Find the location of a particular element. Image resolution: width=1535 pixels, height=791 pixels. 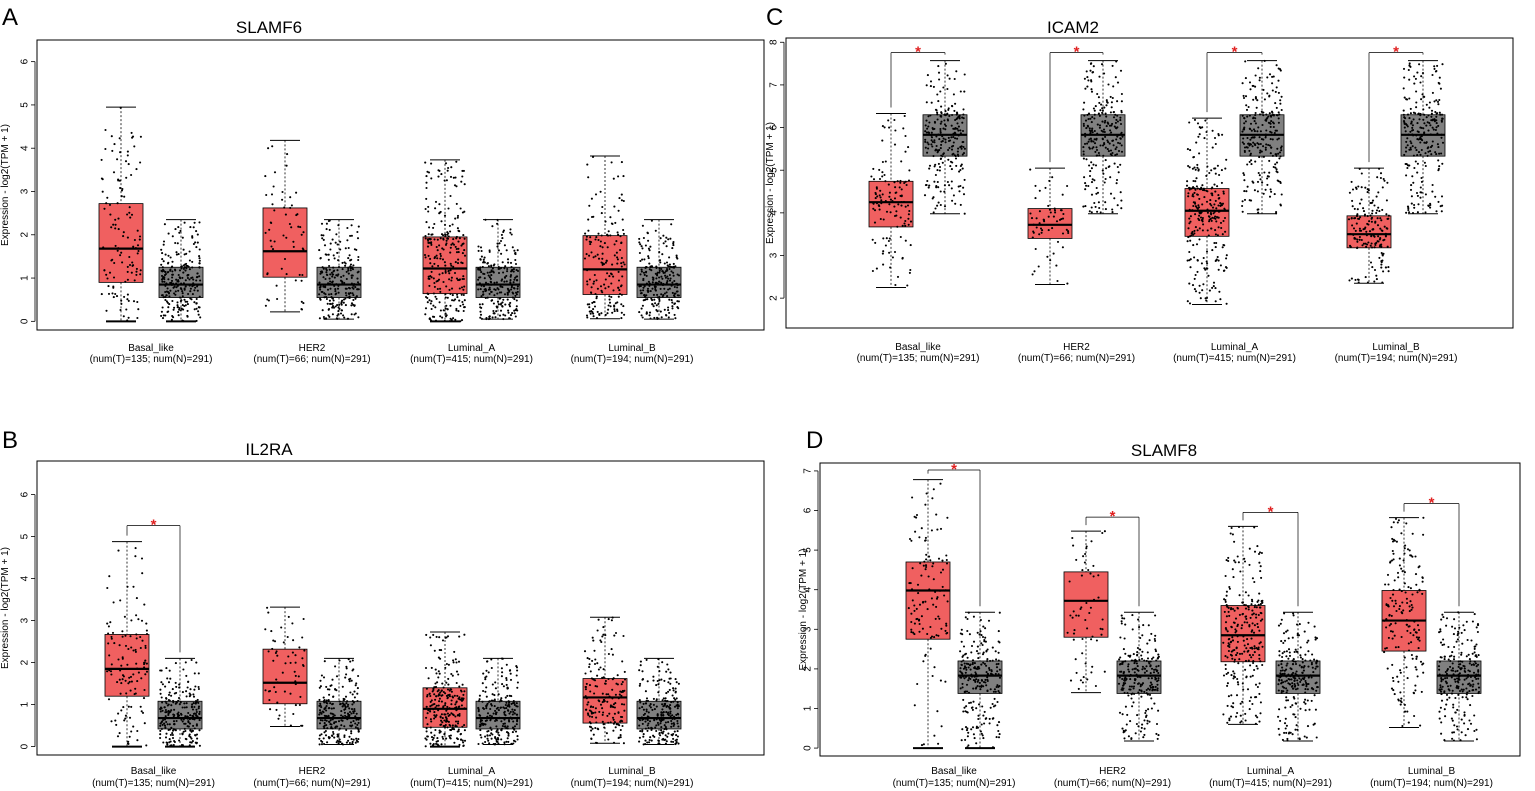

tumor-points is located at coordinates (1049, 226).